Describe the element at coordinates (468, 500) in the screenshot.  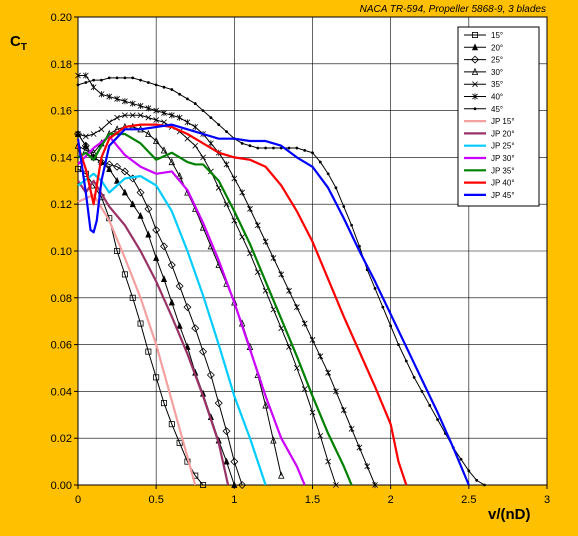
I see `x-tick-label: 2.5` at that location.